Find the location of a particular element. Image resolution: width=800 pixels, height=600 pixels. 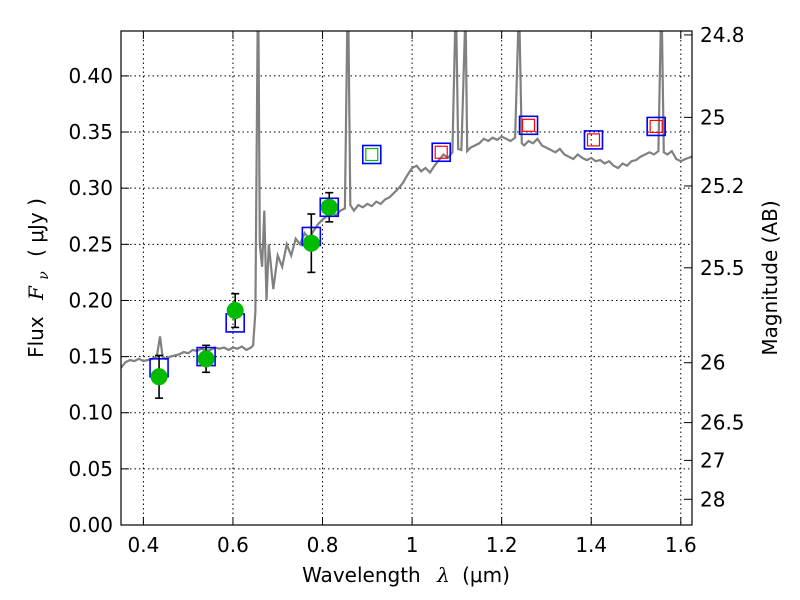

y2-tick-label: 25.5 is located at coordinates (722, 268).